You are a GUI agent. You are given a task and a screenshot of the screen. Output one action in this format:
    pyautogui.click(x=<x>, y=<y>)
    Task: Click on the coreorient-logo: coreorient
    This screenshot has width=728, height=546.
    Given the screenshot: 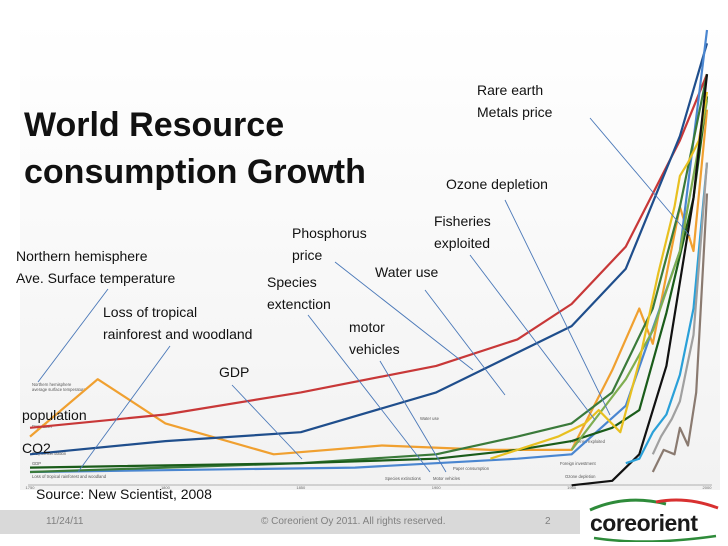 What is the action you would take?
    pyautogui.click(x=656, y=519)
    